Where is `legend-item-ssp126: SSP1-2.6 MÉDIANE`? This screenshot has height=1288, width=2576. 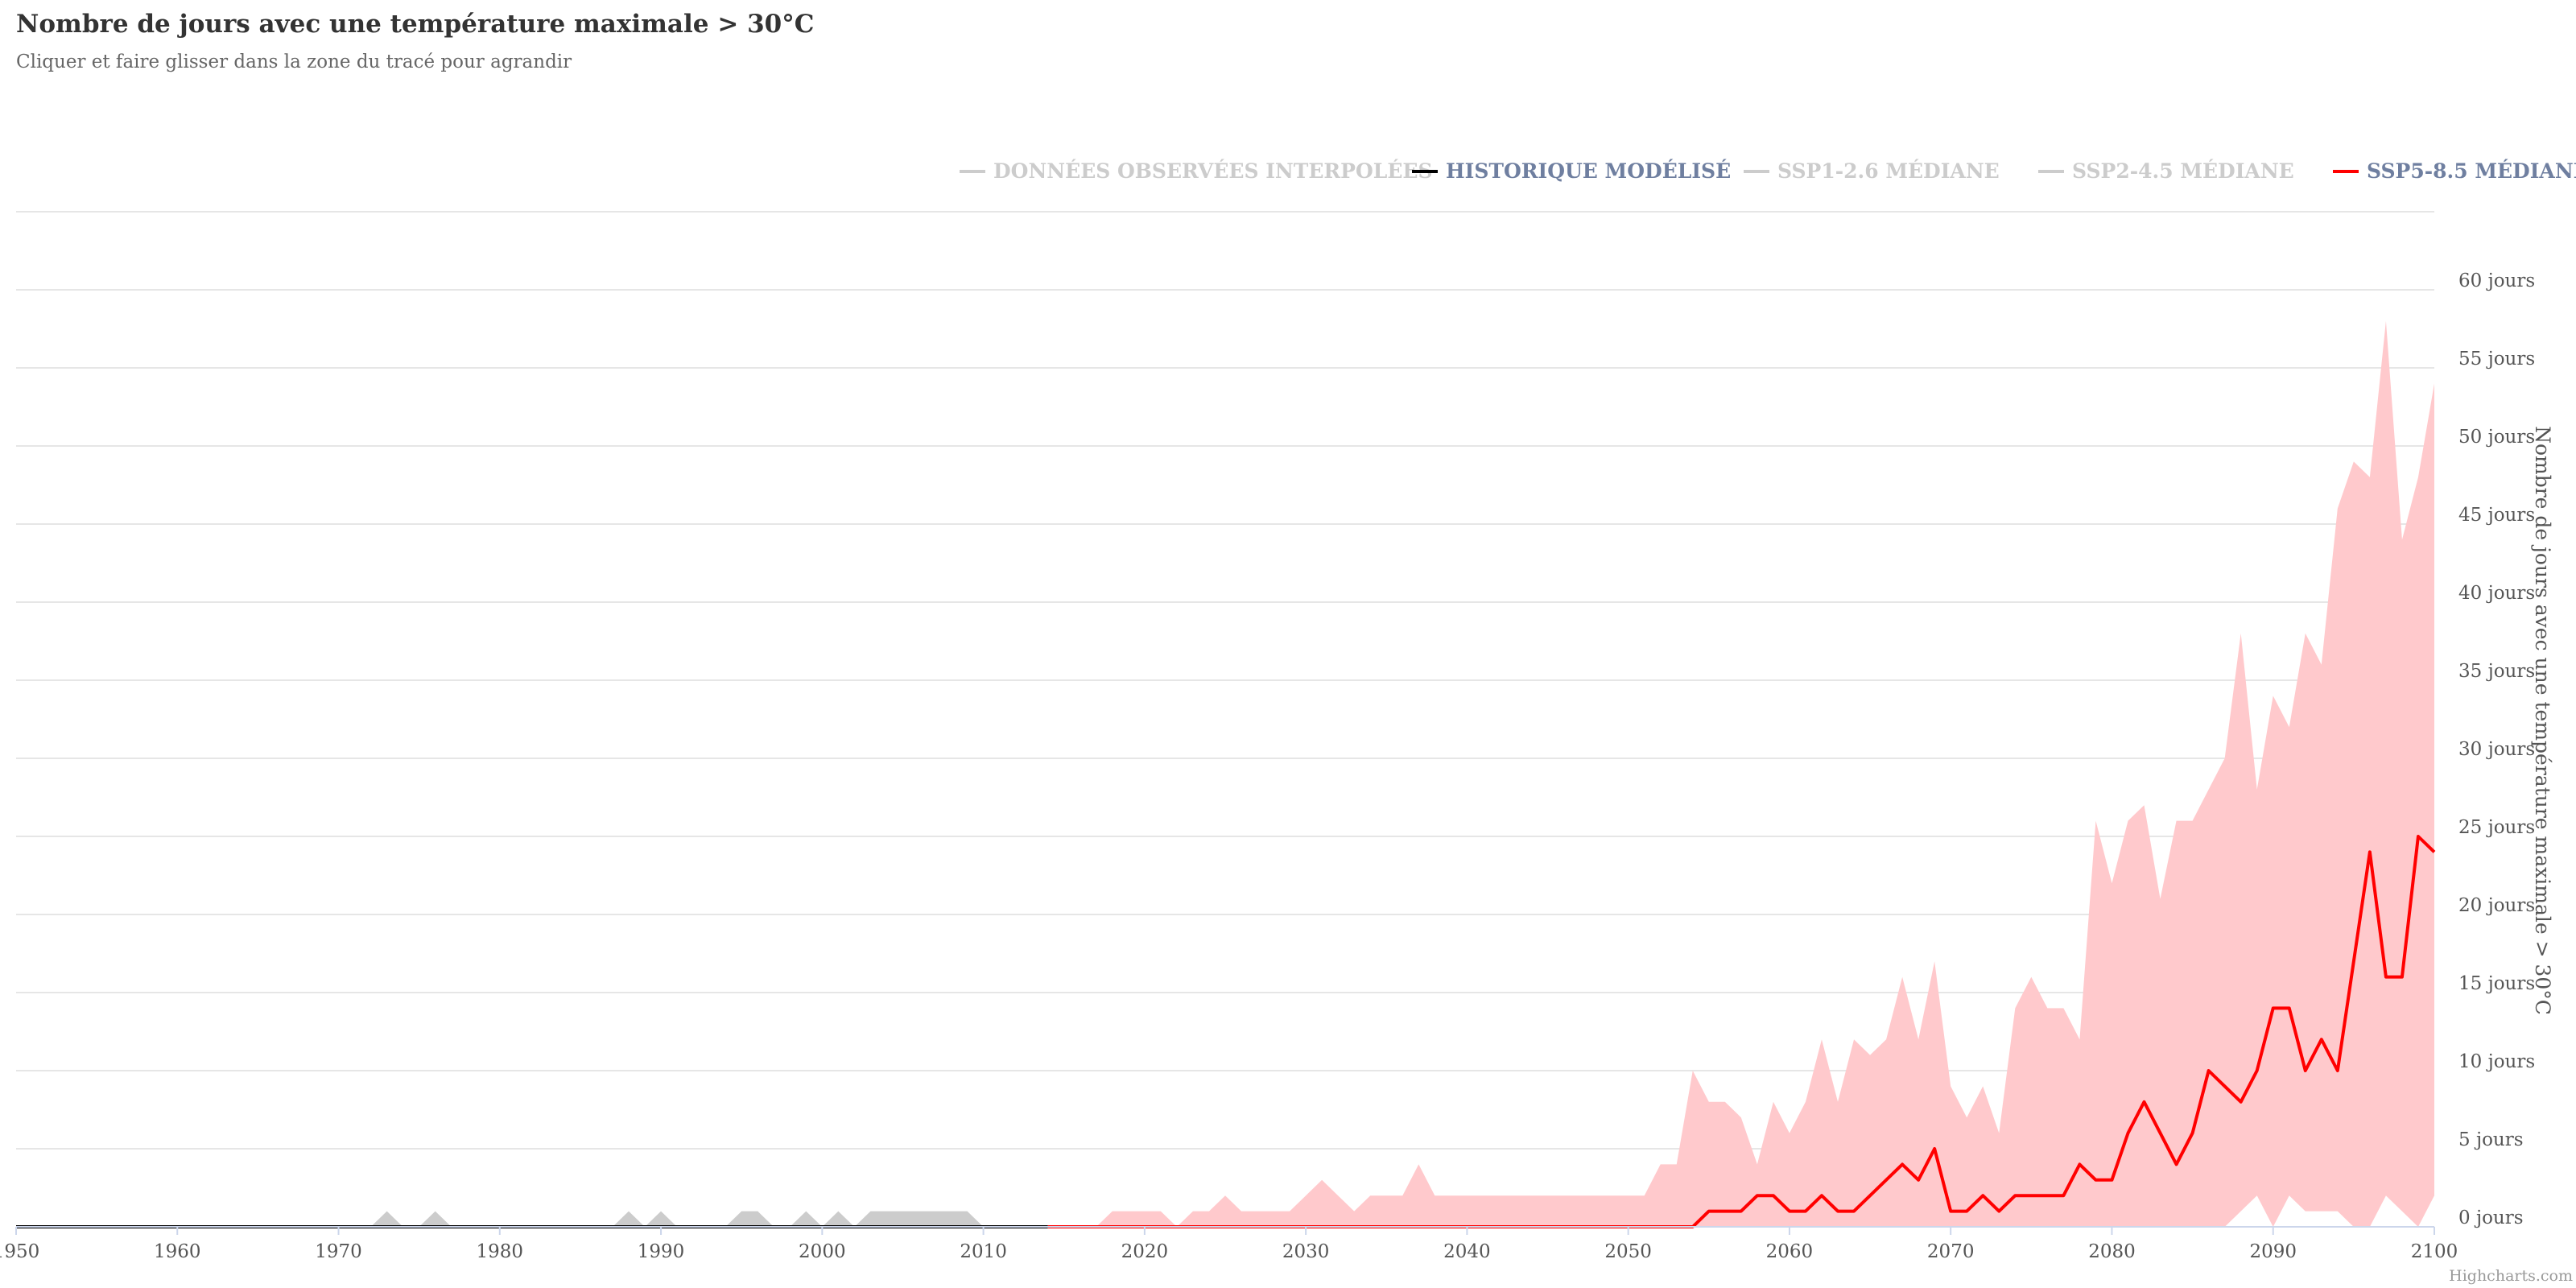
legend-item-ssp126: SSP1-2.6 MÉDIANE is located at coordinates (1872, 171).